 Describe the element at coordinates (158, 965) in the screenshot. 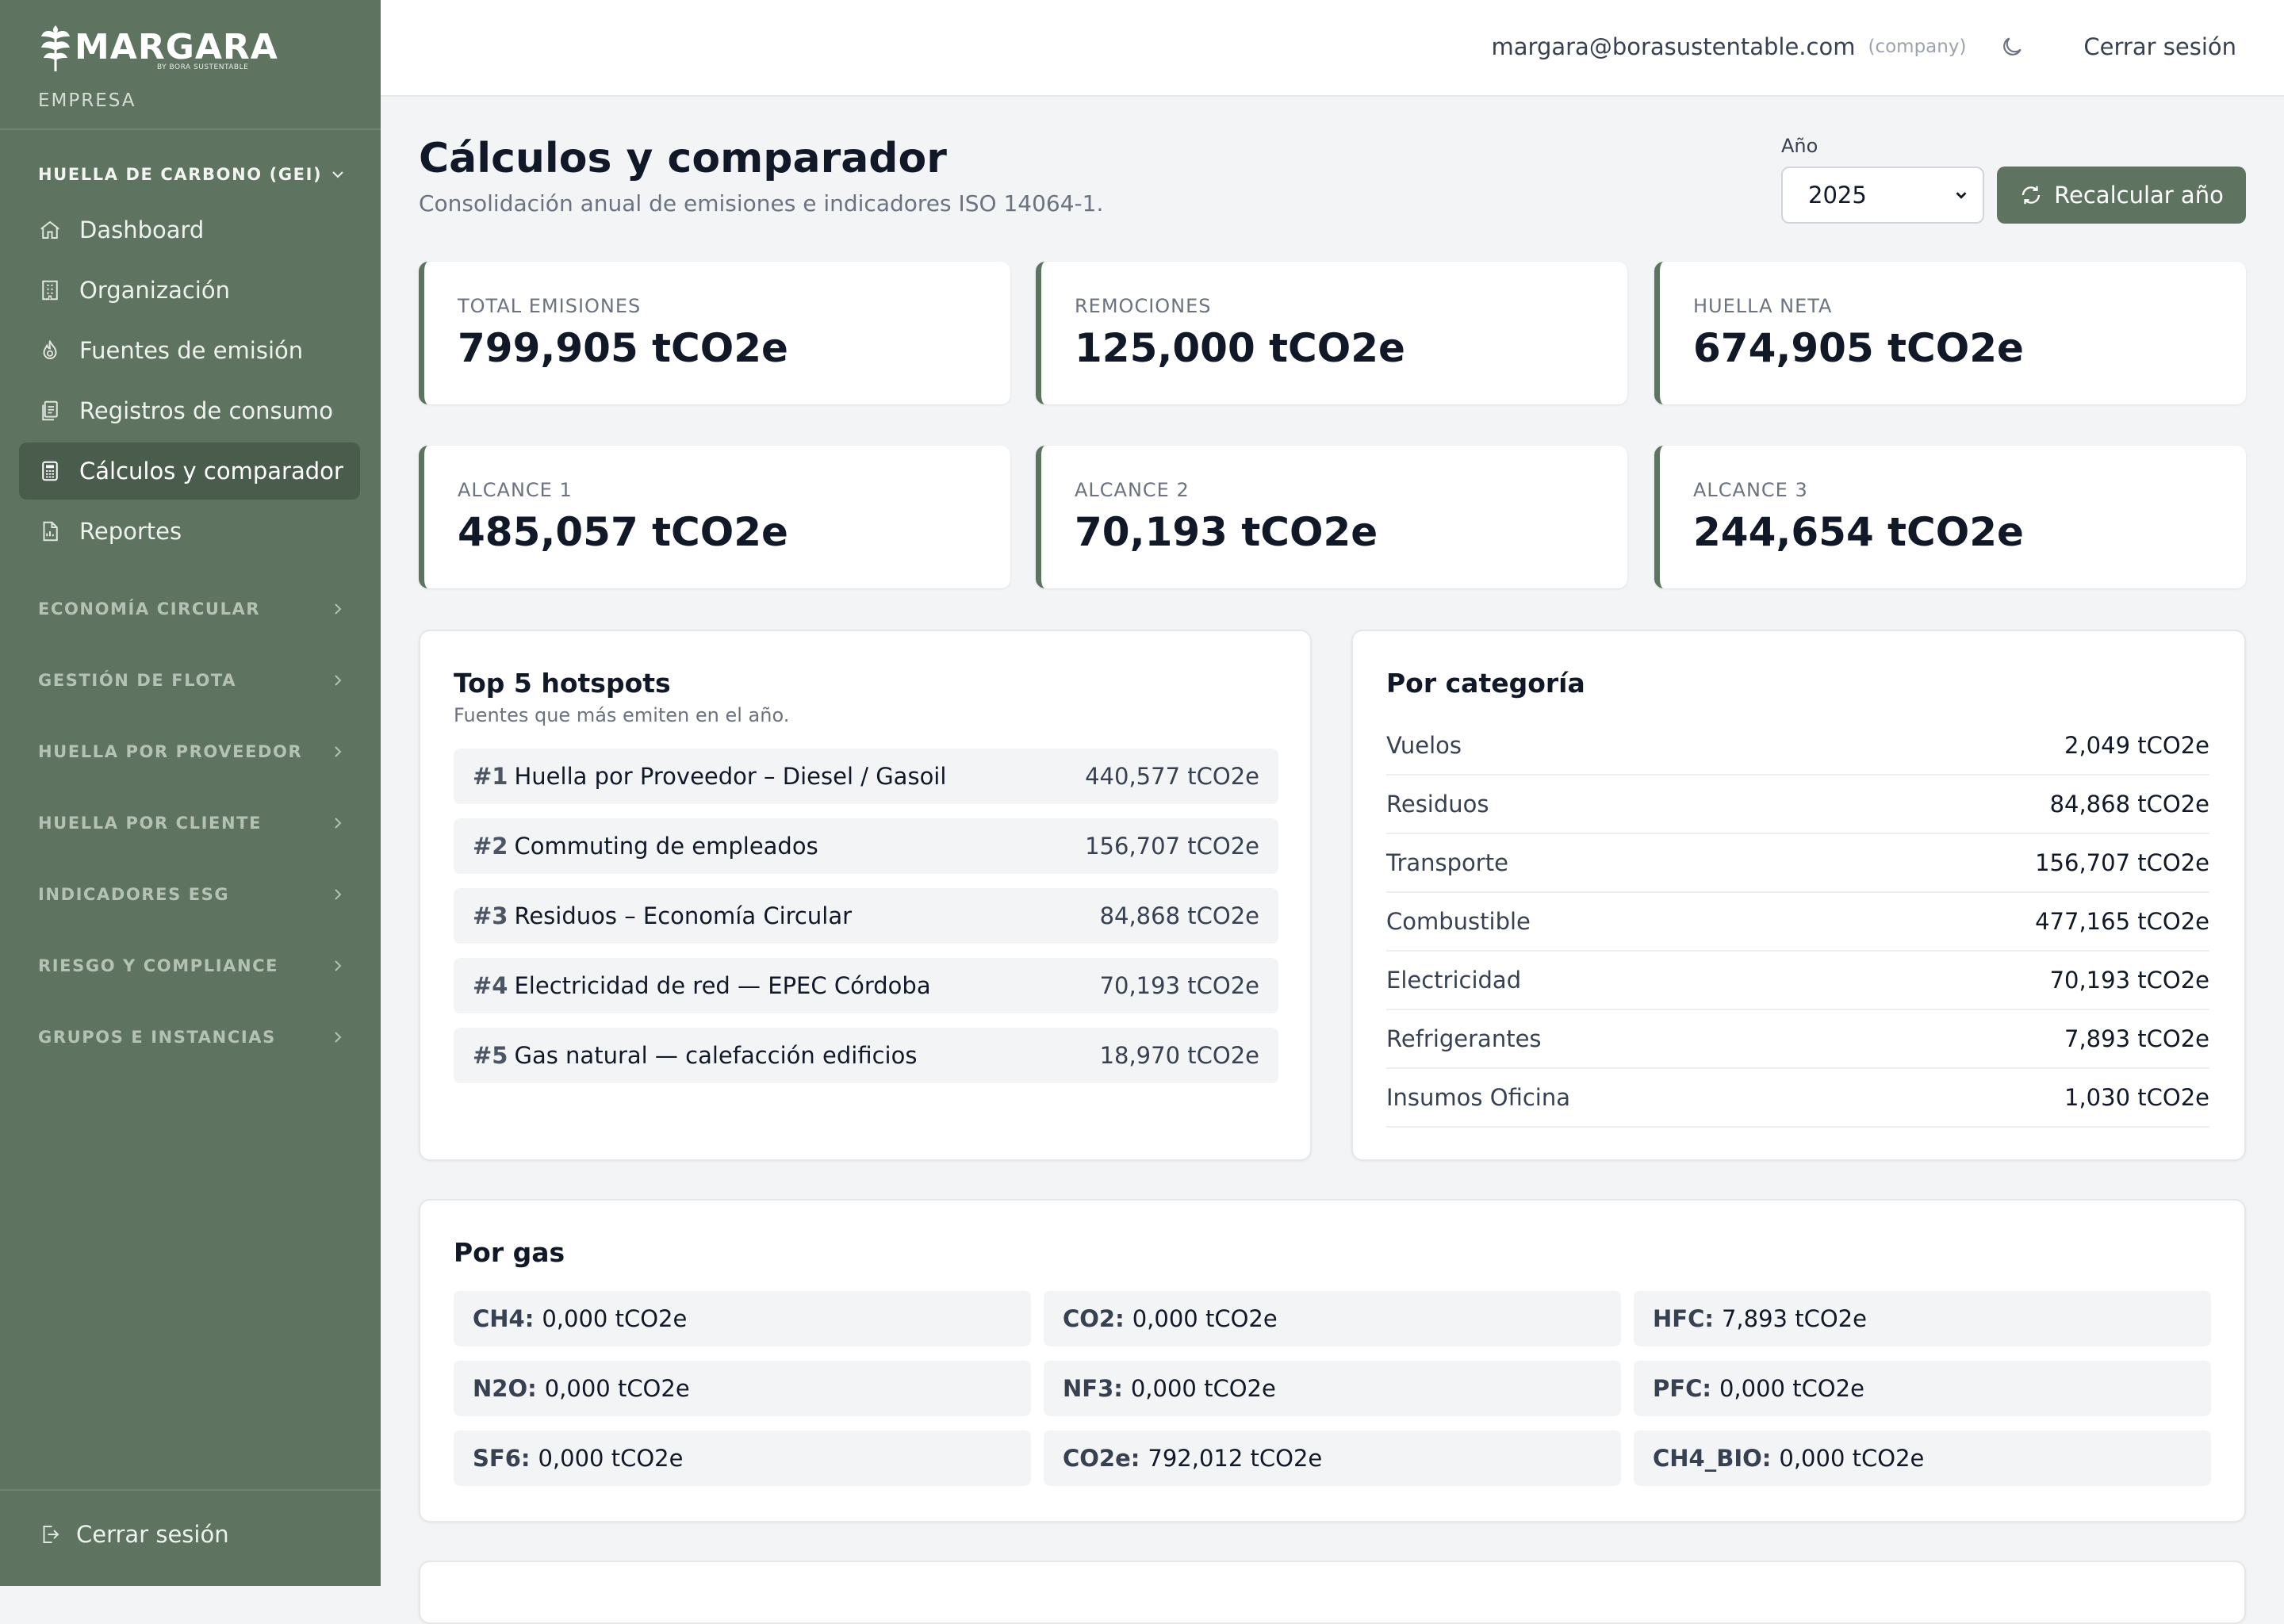

I see `section-label: RIESGO Y COMPLIANCE` at that location.